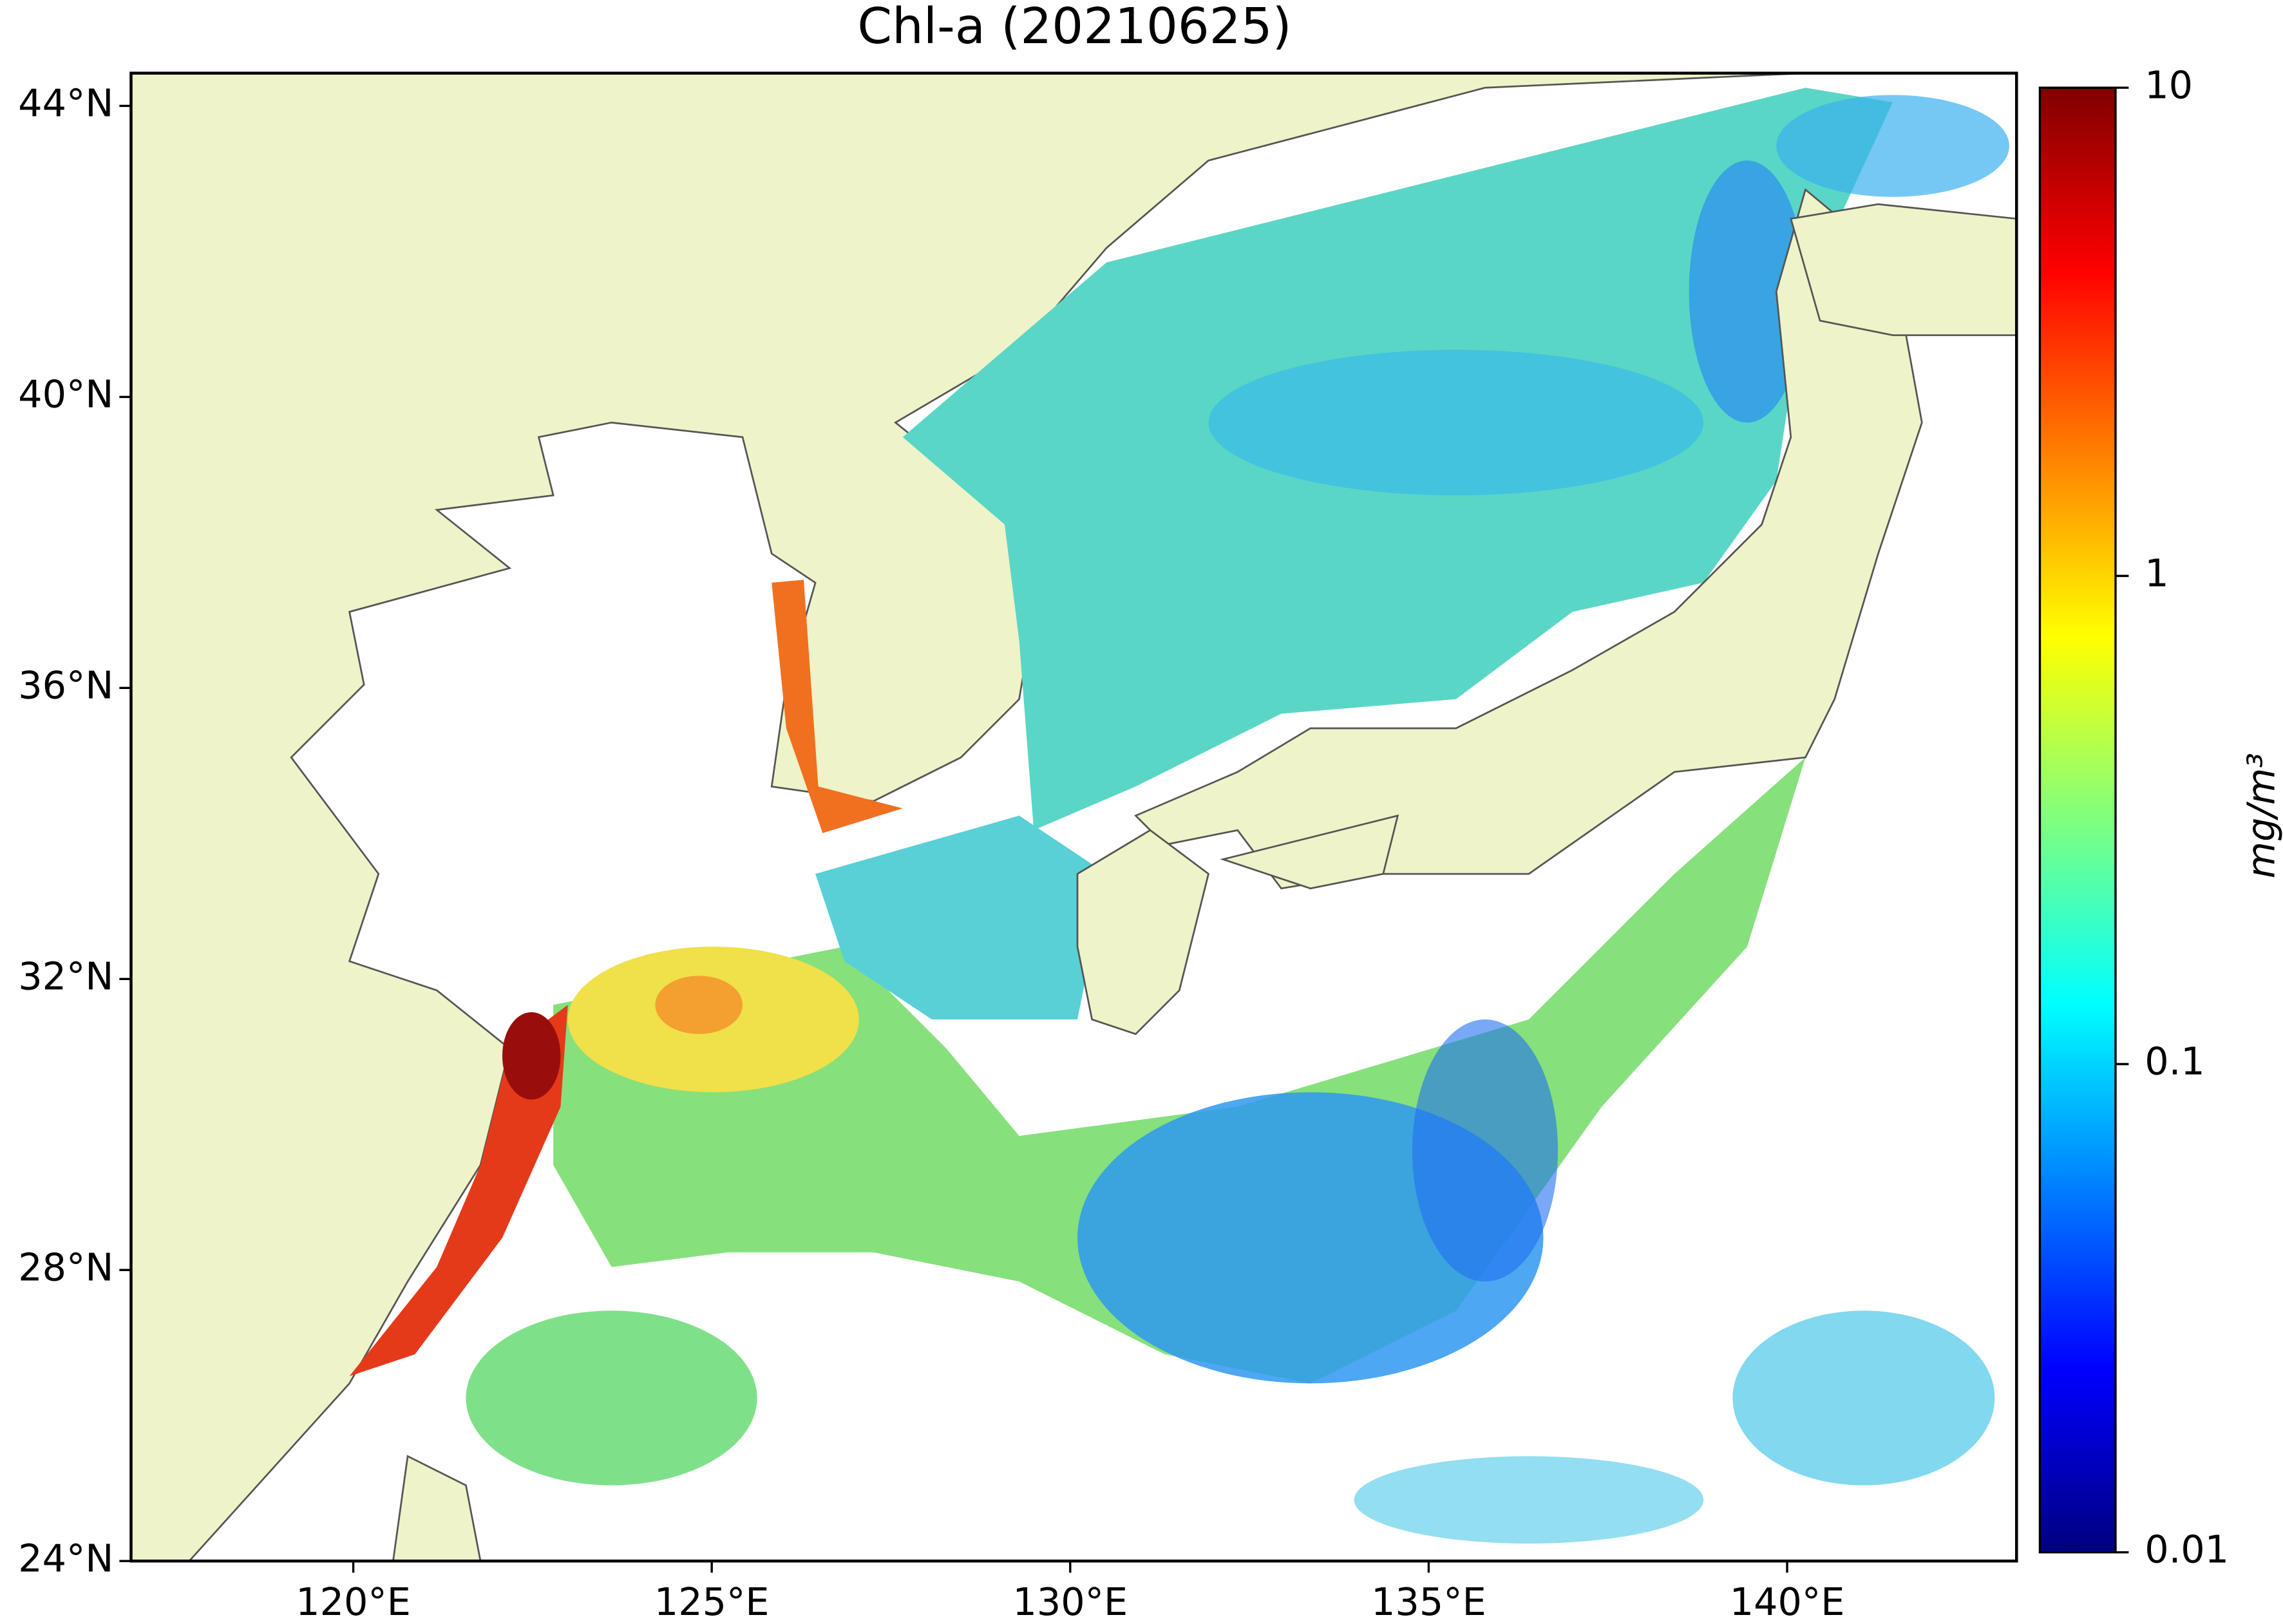  What do you see at coordinates (2077, 820) in the screenshot?
I see `colorbar` at bounding box center [2077, 820].